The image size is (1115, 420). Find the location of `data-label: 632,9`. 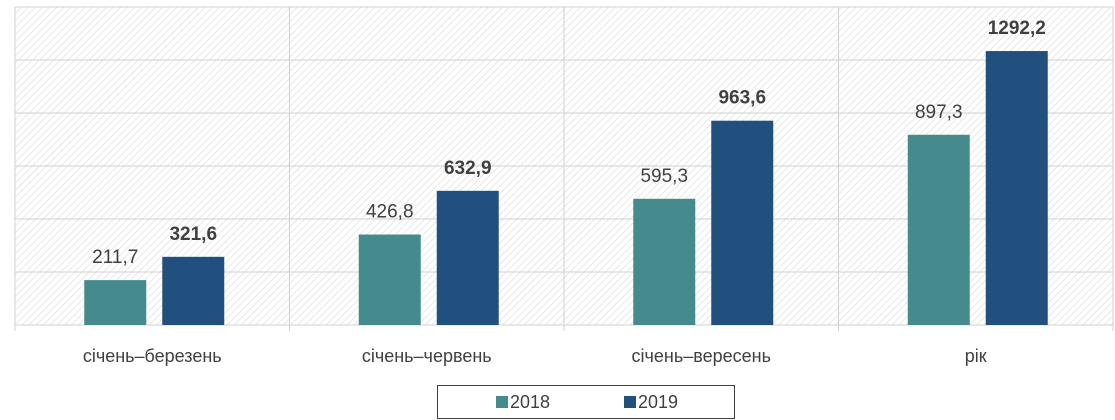

data-label: 632,9 is located at coordinates (468, 168).